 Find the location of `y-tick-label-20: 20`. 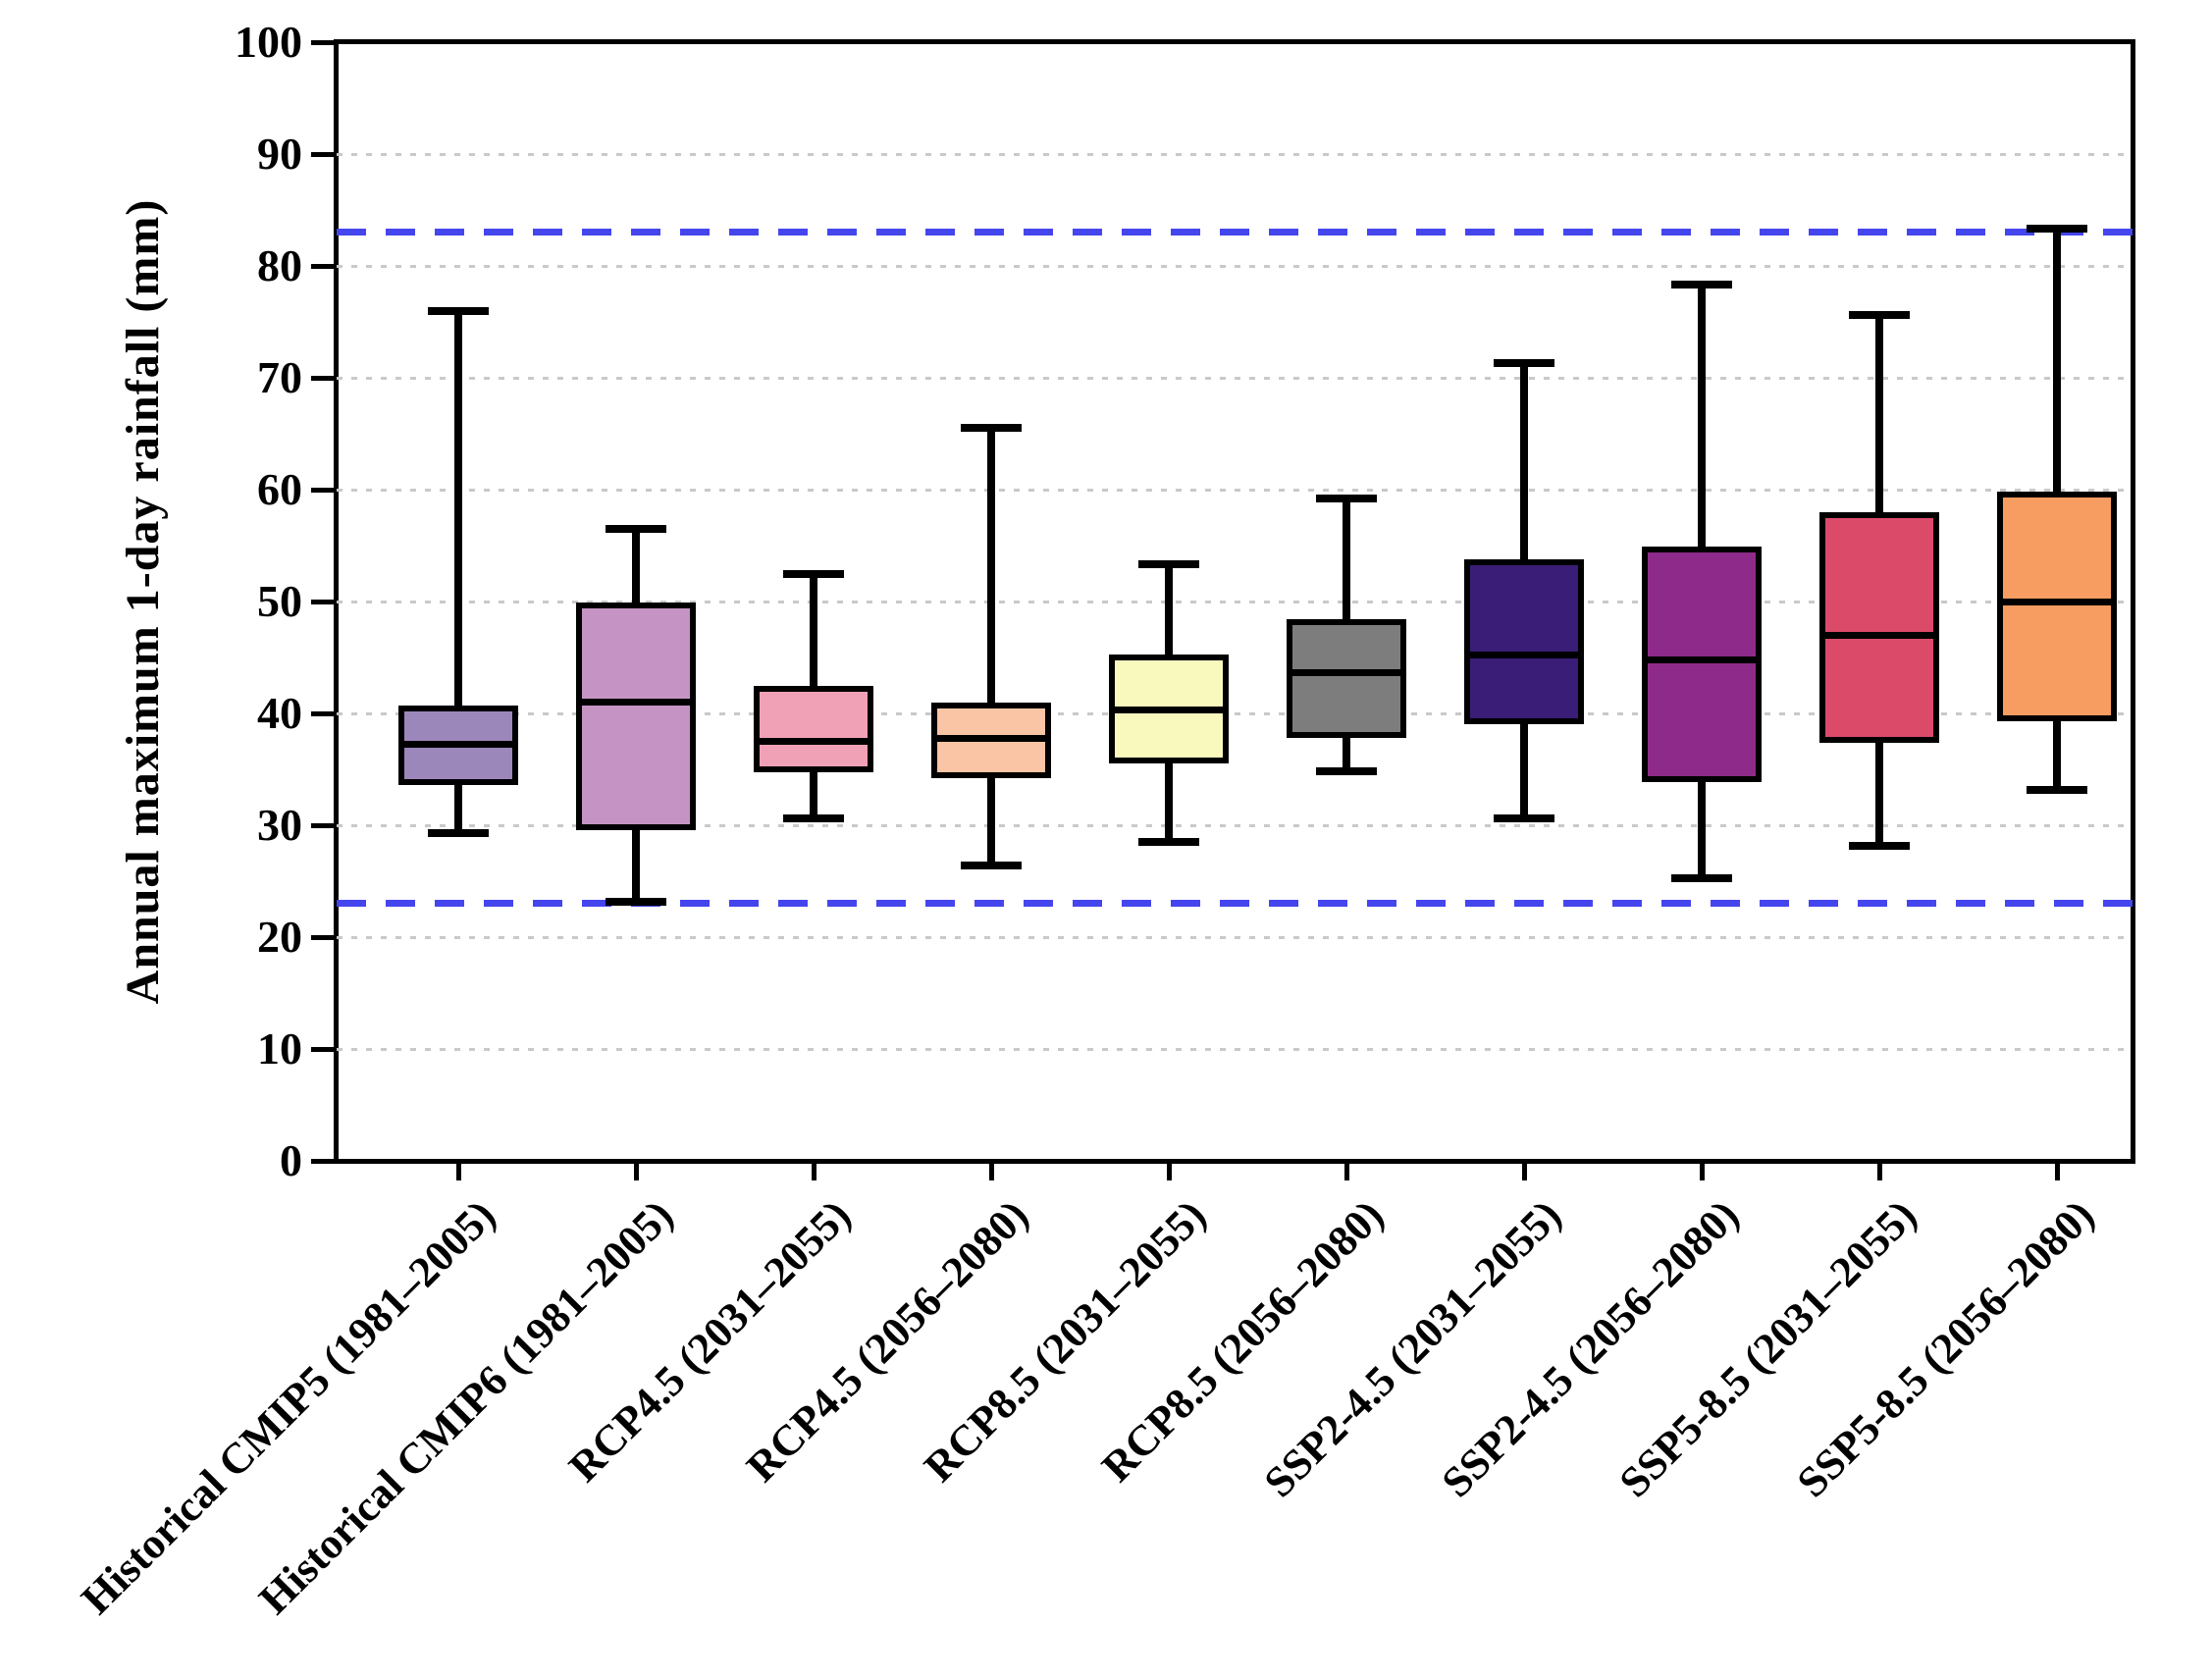

y-tick-label-20: 20 is located at coordinates (279, 937).